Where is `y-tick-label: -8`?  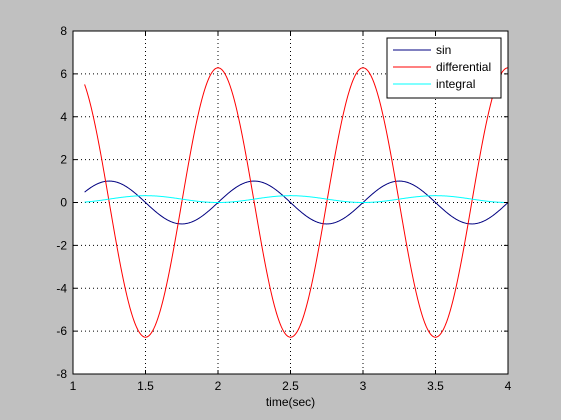 y-tick-label: -8 is located at coordinates (61, 374).